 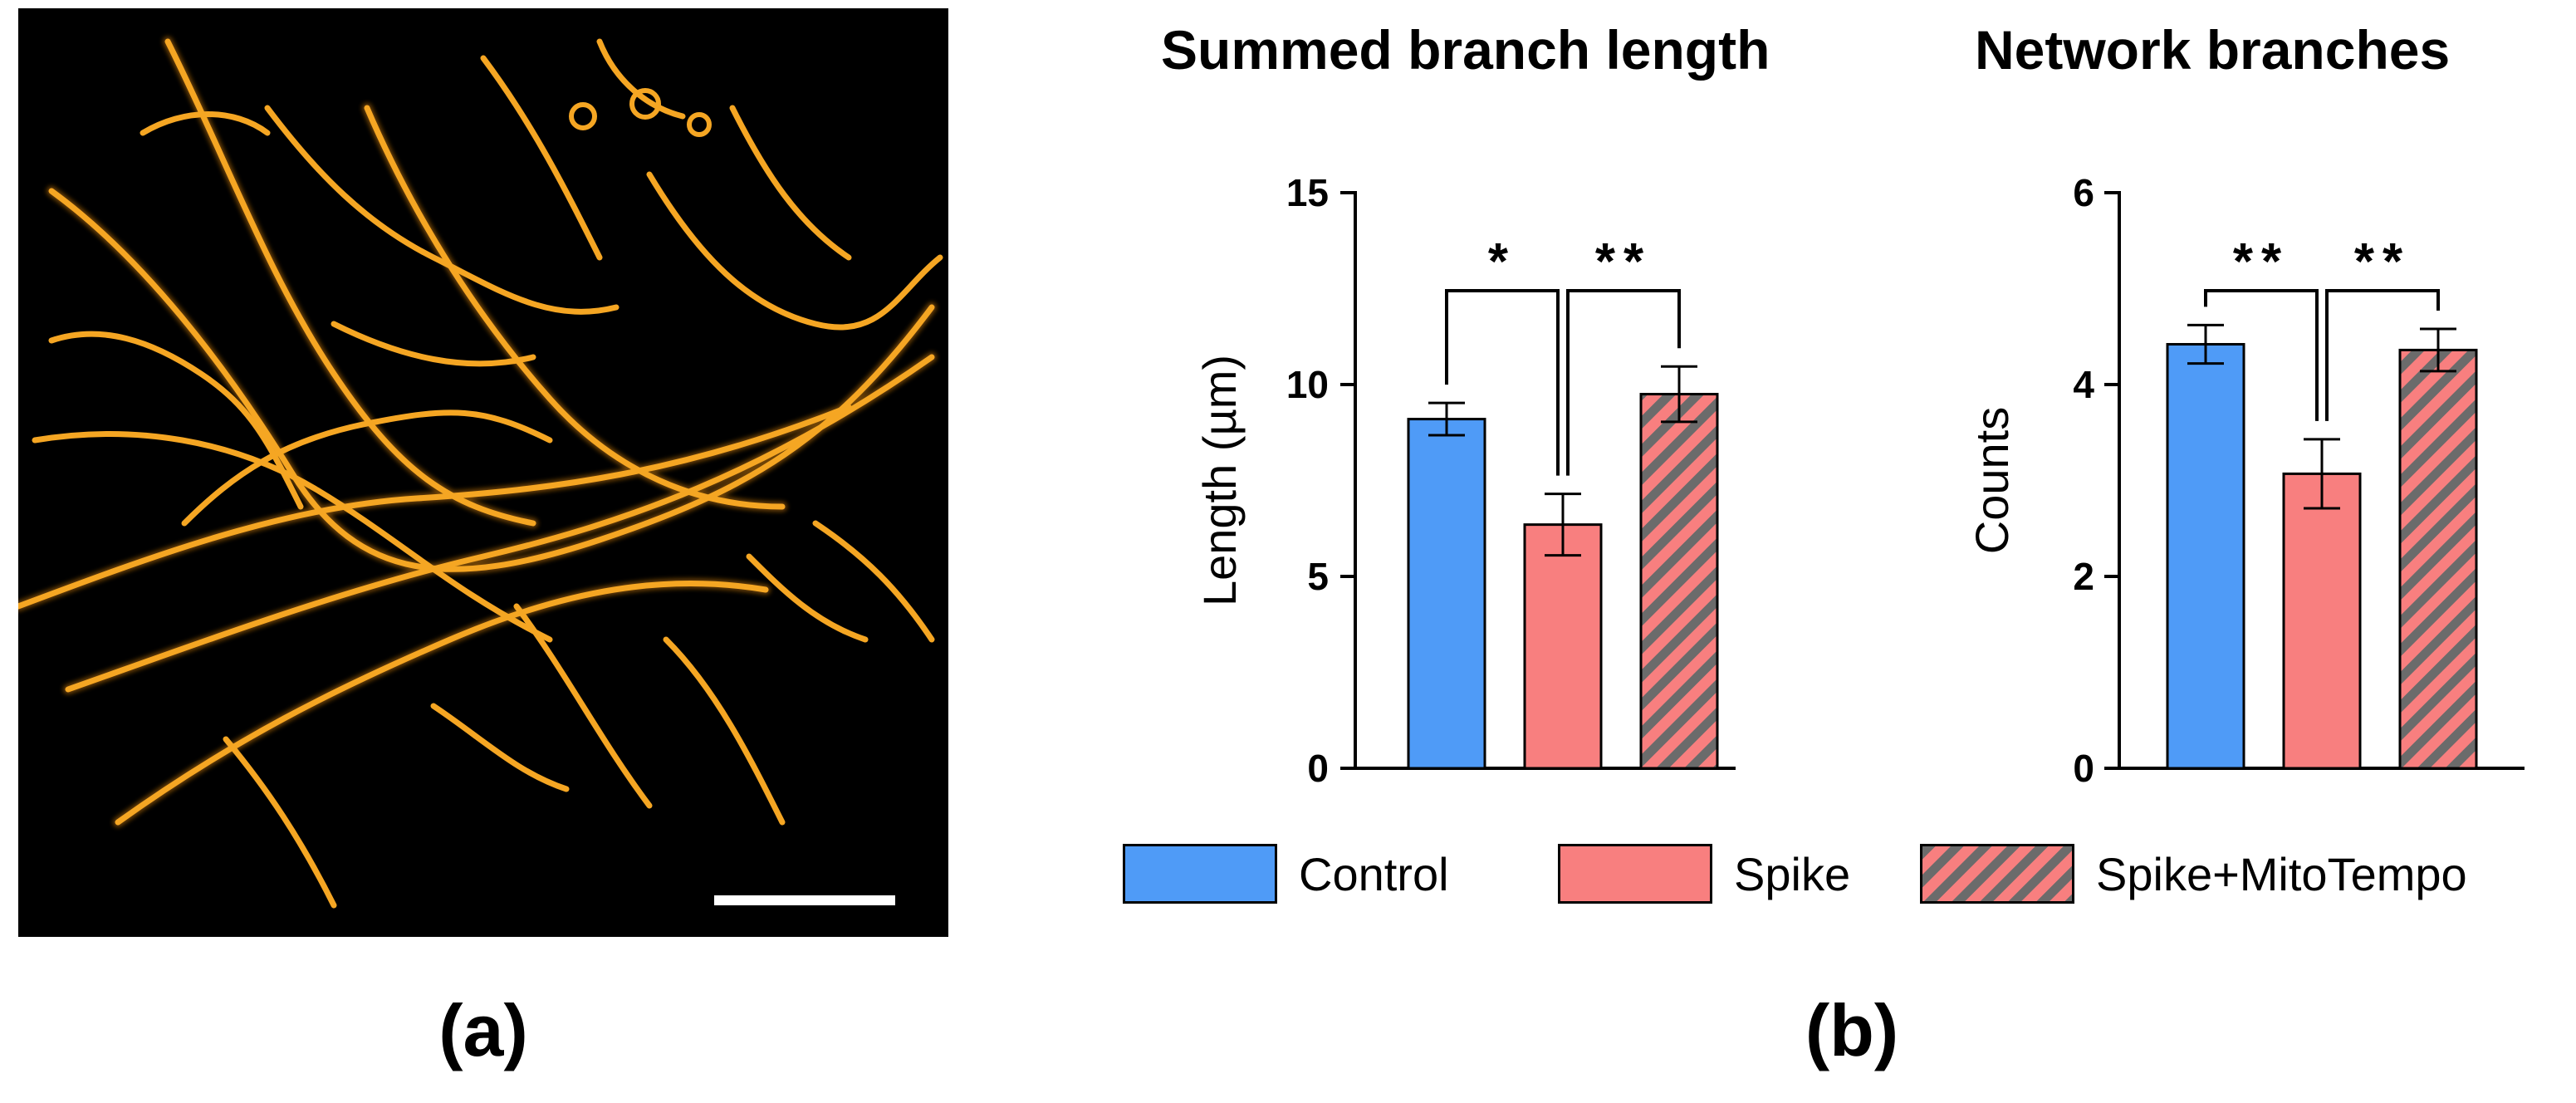 What do you see at coordinates (1792, 874) in the screenshot?
I see `legend-label-spike: Spike` at bounding box center [1792, 874].